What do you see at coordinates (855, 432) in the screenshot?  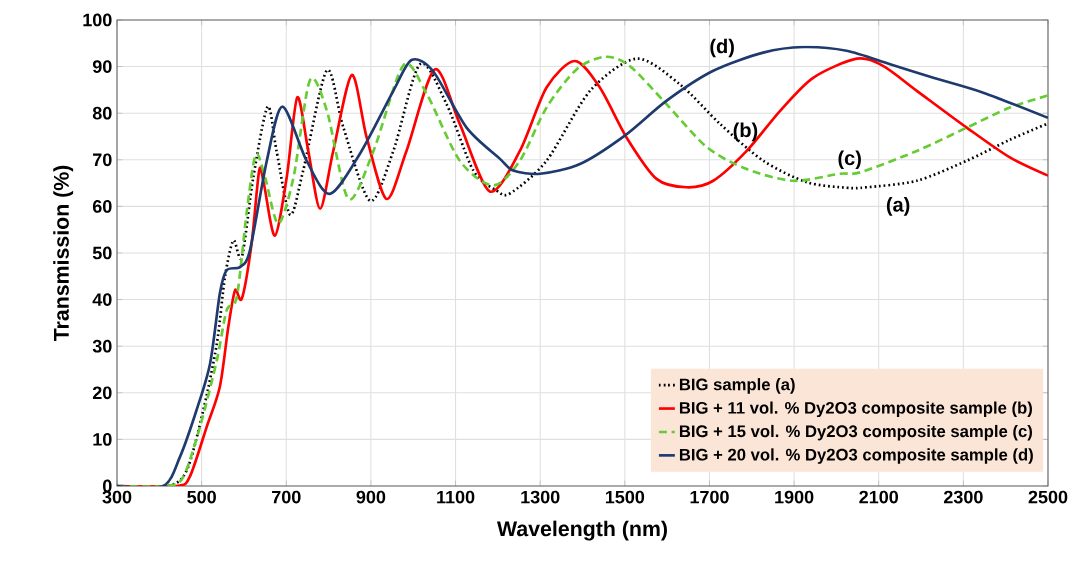 I see `legend-label: BIG + 15 vol. % Dy2O3 composite sample (c)` at bounding box center [855, 432].